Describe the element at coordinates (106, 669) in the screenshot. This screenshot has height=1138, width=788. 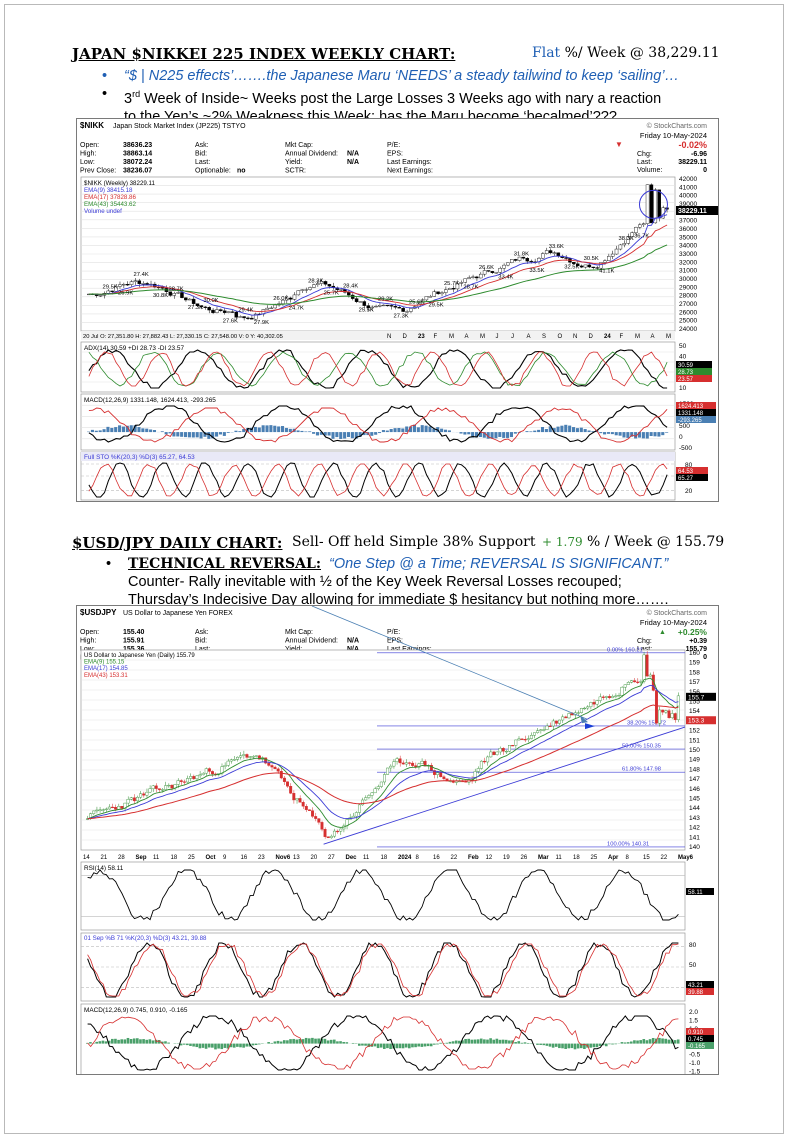
I see `chart2-legend-2: EMA(17) 154.85` at that location.